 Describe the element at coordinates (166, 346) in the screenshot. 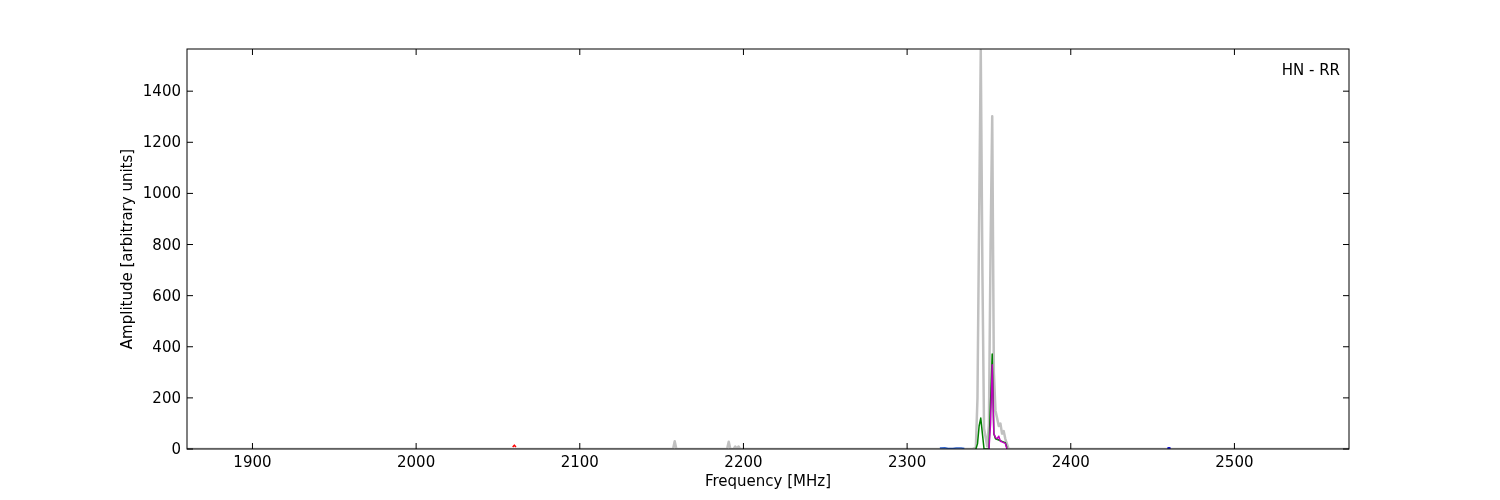

I see `y-tick-label: 400` at that location.